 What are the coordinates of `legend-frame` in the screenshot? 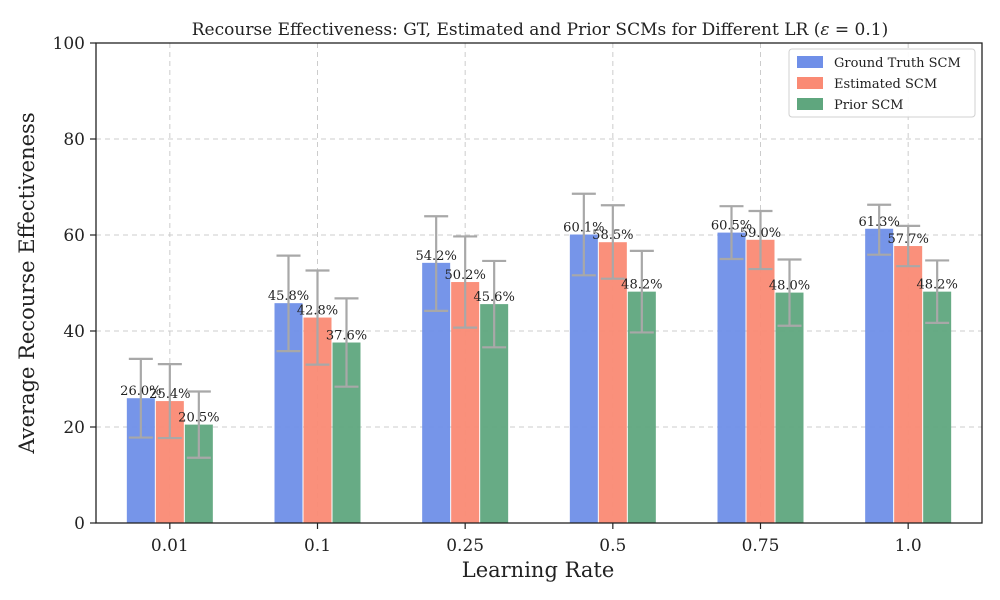 It's located at (882, 83).